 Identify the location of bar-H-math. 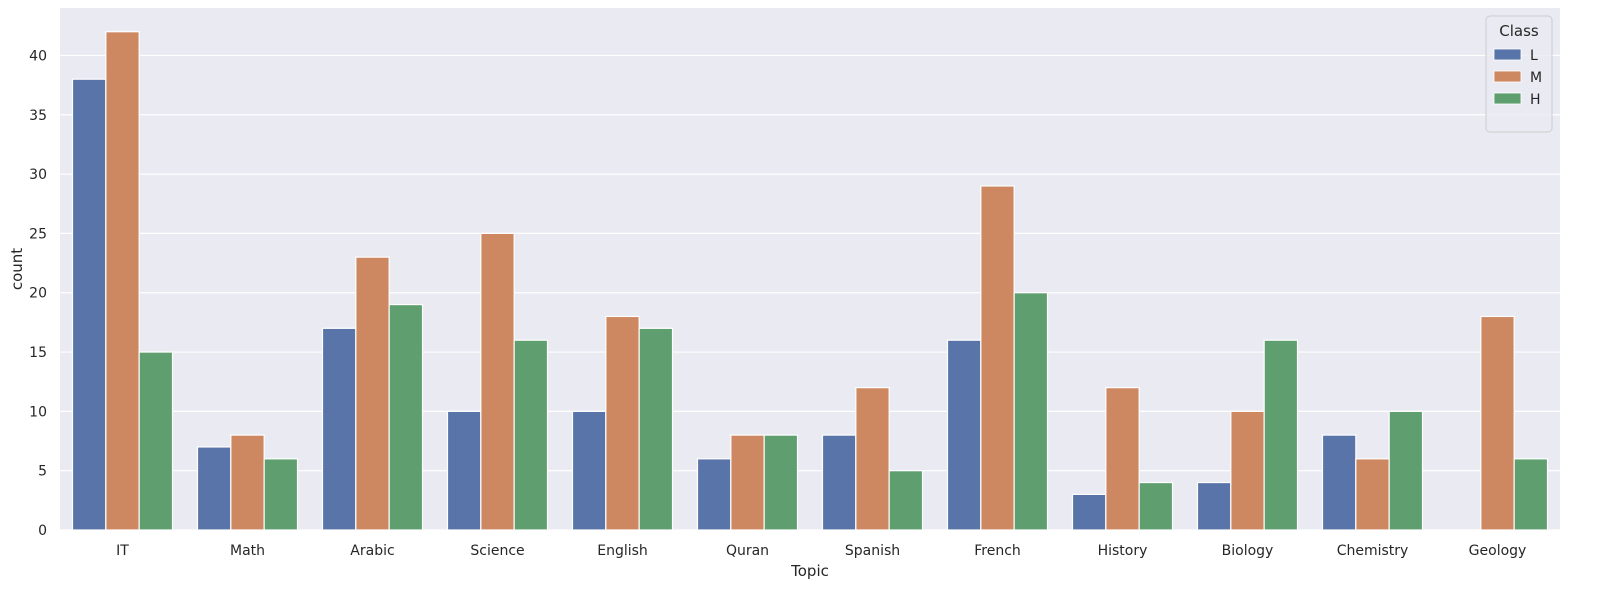
(281, 494).